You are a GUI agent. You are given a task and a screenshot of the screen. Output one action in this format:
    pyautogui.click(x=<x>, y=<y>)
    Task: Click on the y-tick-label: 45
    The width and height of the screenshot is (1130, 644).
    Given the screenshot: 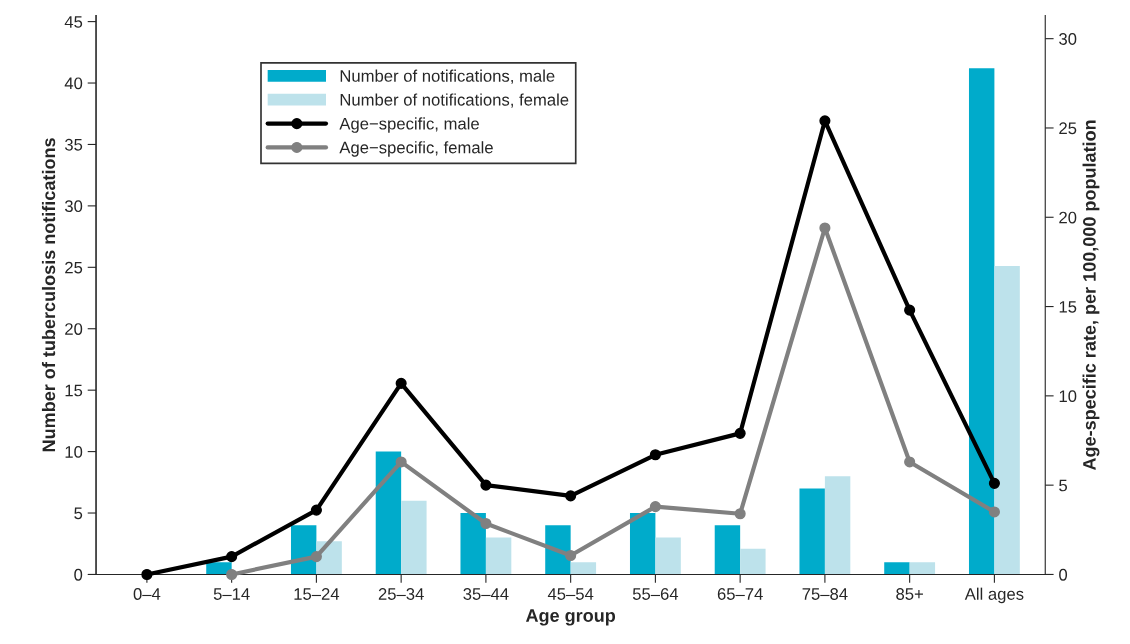 What is the action you would take?
    pyautogui.click(x=73, y=22)
    